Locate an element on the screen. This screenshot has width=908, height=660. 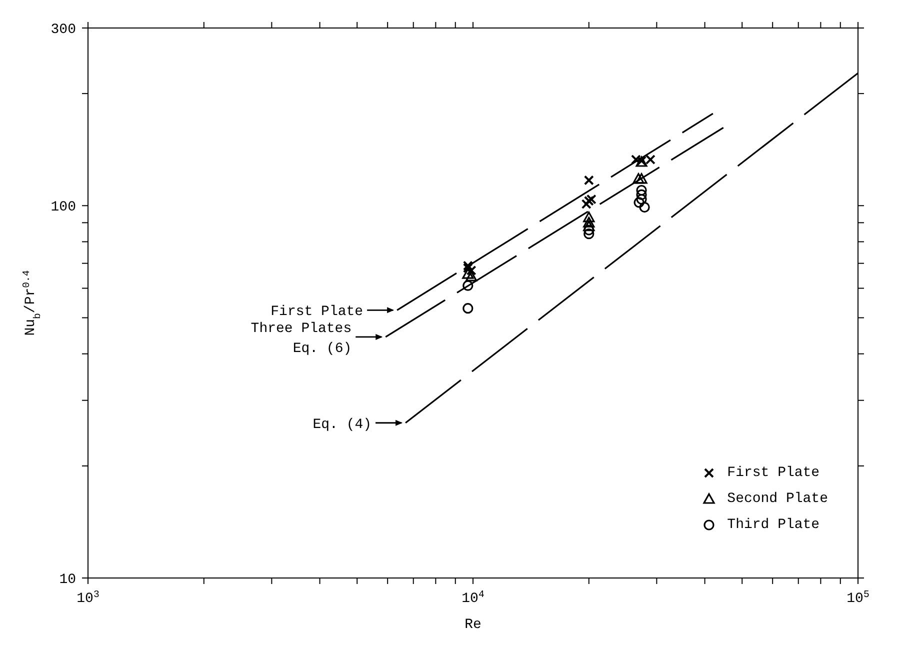
x-tick-label: 10$^{5}$ is located at coordinates (858, 597).